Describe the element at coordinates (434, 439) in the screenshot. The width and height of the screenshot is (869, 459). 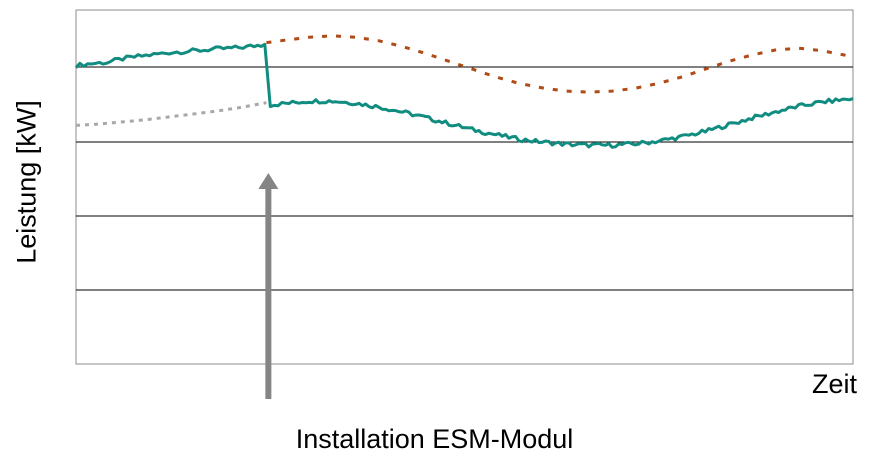
I see `annotation-label: Installation ESM-Modul` at that location.